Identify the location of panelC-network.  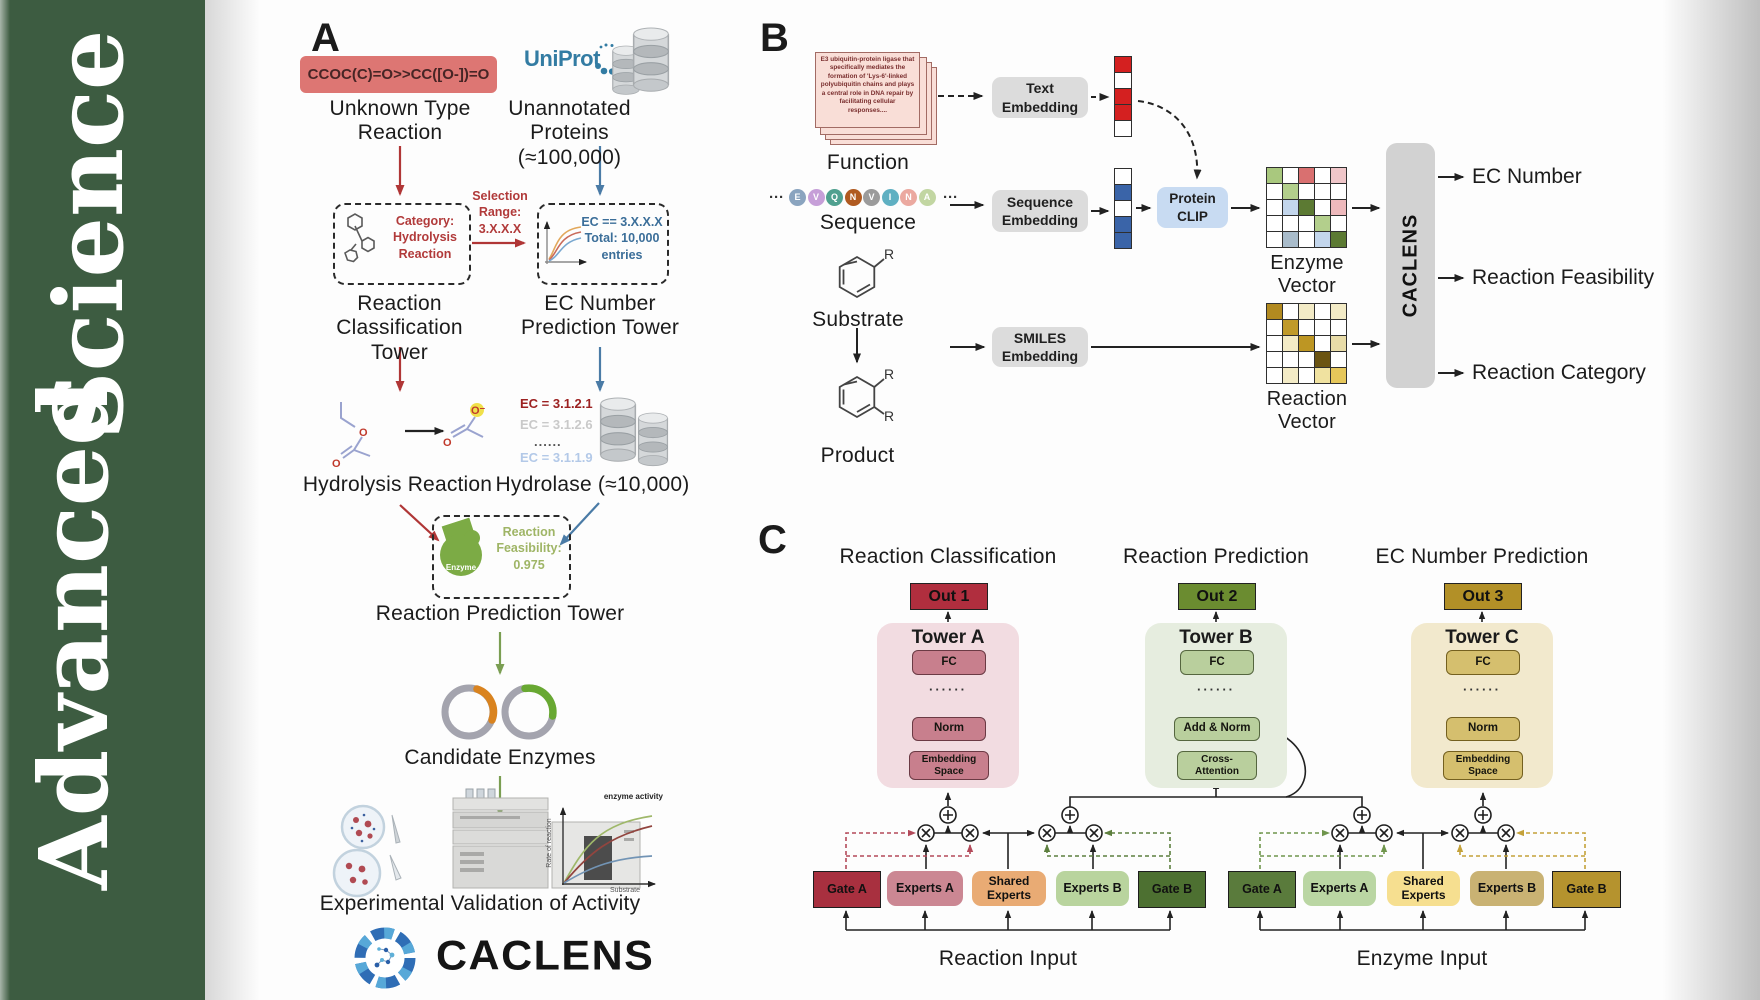
(1215, 771).